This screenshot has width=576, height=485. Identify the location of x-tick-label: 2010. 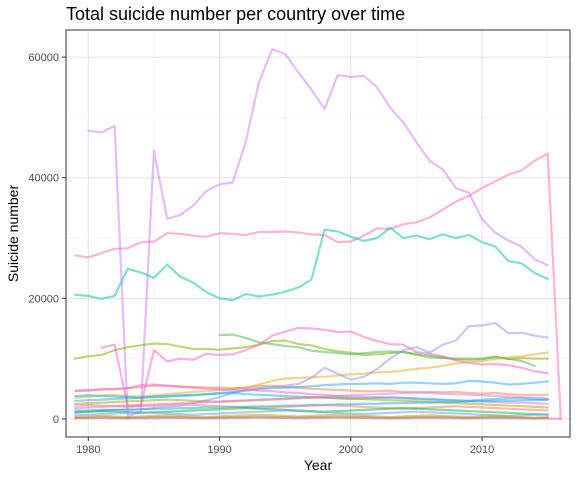
(482, 450).